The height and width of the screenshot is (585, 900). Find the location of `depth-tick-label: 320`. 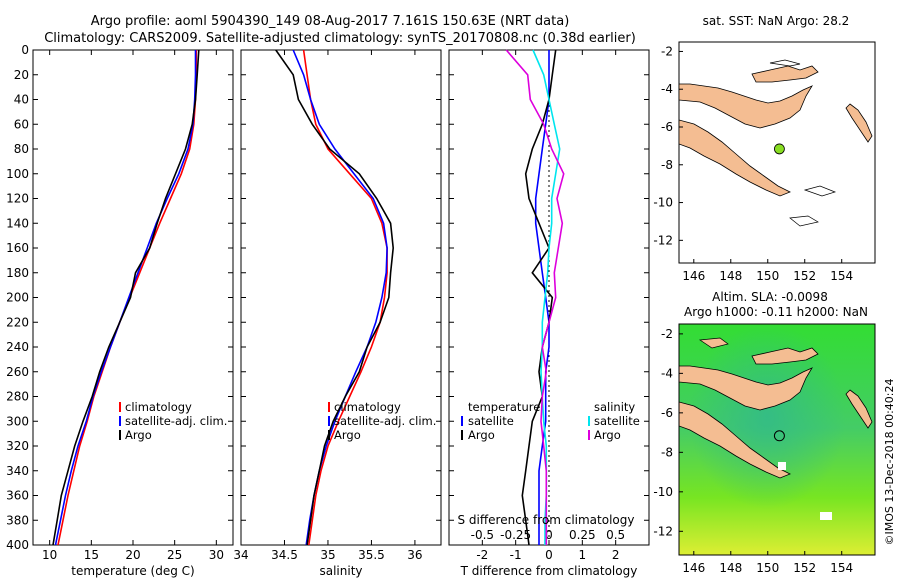

depth-tick-label: 320 is located at coordinates (17, 446).